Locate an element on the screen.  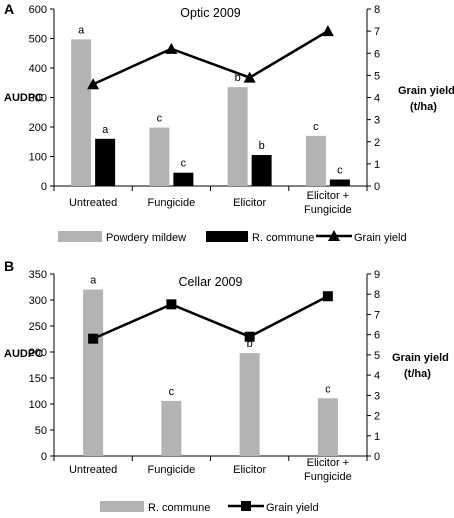
panel-a-category-label: Elicitor + is located at coordinates (328, 196).